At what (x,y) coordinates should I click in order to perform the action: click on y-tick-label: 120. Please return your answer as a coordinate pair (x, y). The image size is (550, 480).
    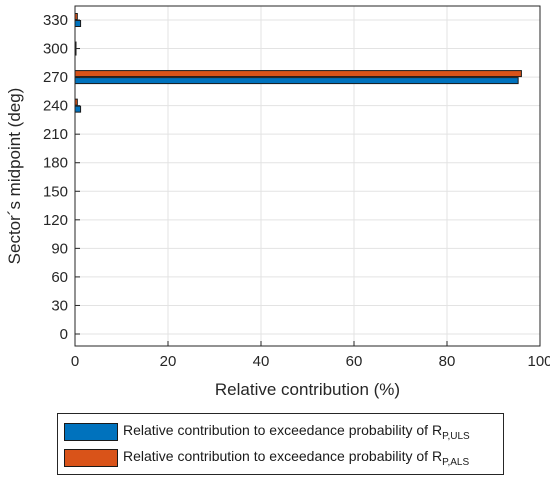
    Looking at the image, I should click on (55, 220).